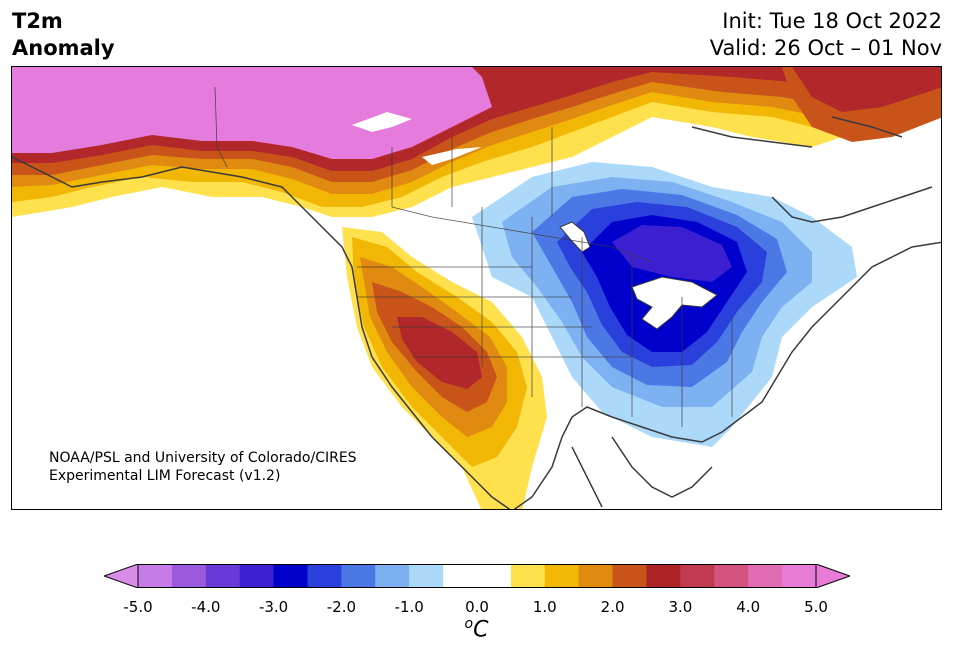  I want to click on title-line-1: T2m, so click(37, 21).